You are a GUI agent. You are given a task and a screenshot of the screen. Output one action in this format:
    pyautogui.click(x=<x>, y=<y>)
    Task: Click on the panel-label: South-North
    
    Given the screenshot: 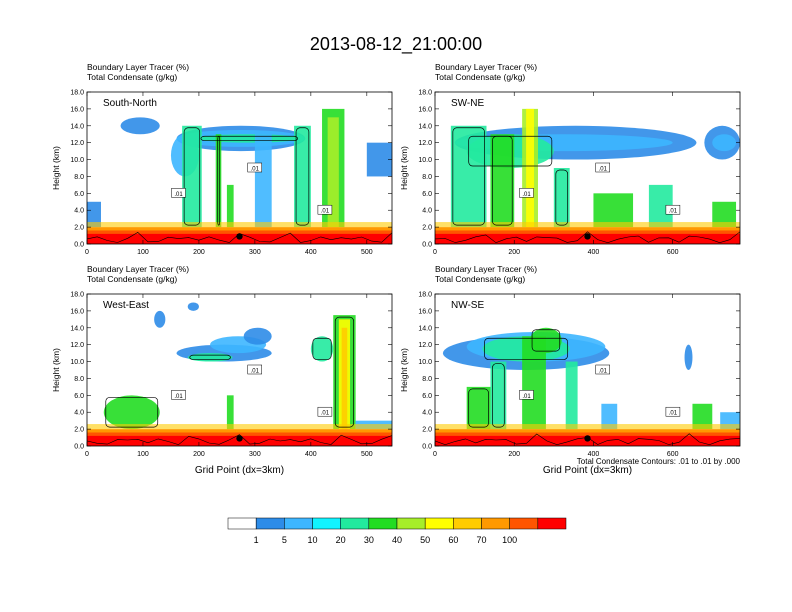 What is the action you would take?
    pyautogui.click(x=130, y=103)
    